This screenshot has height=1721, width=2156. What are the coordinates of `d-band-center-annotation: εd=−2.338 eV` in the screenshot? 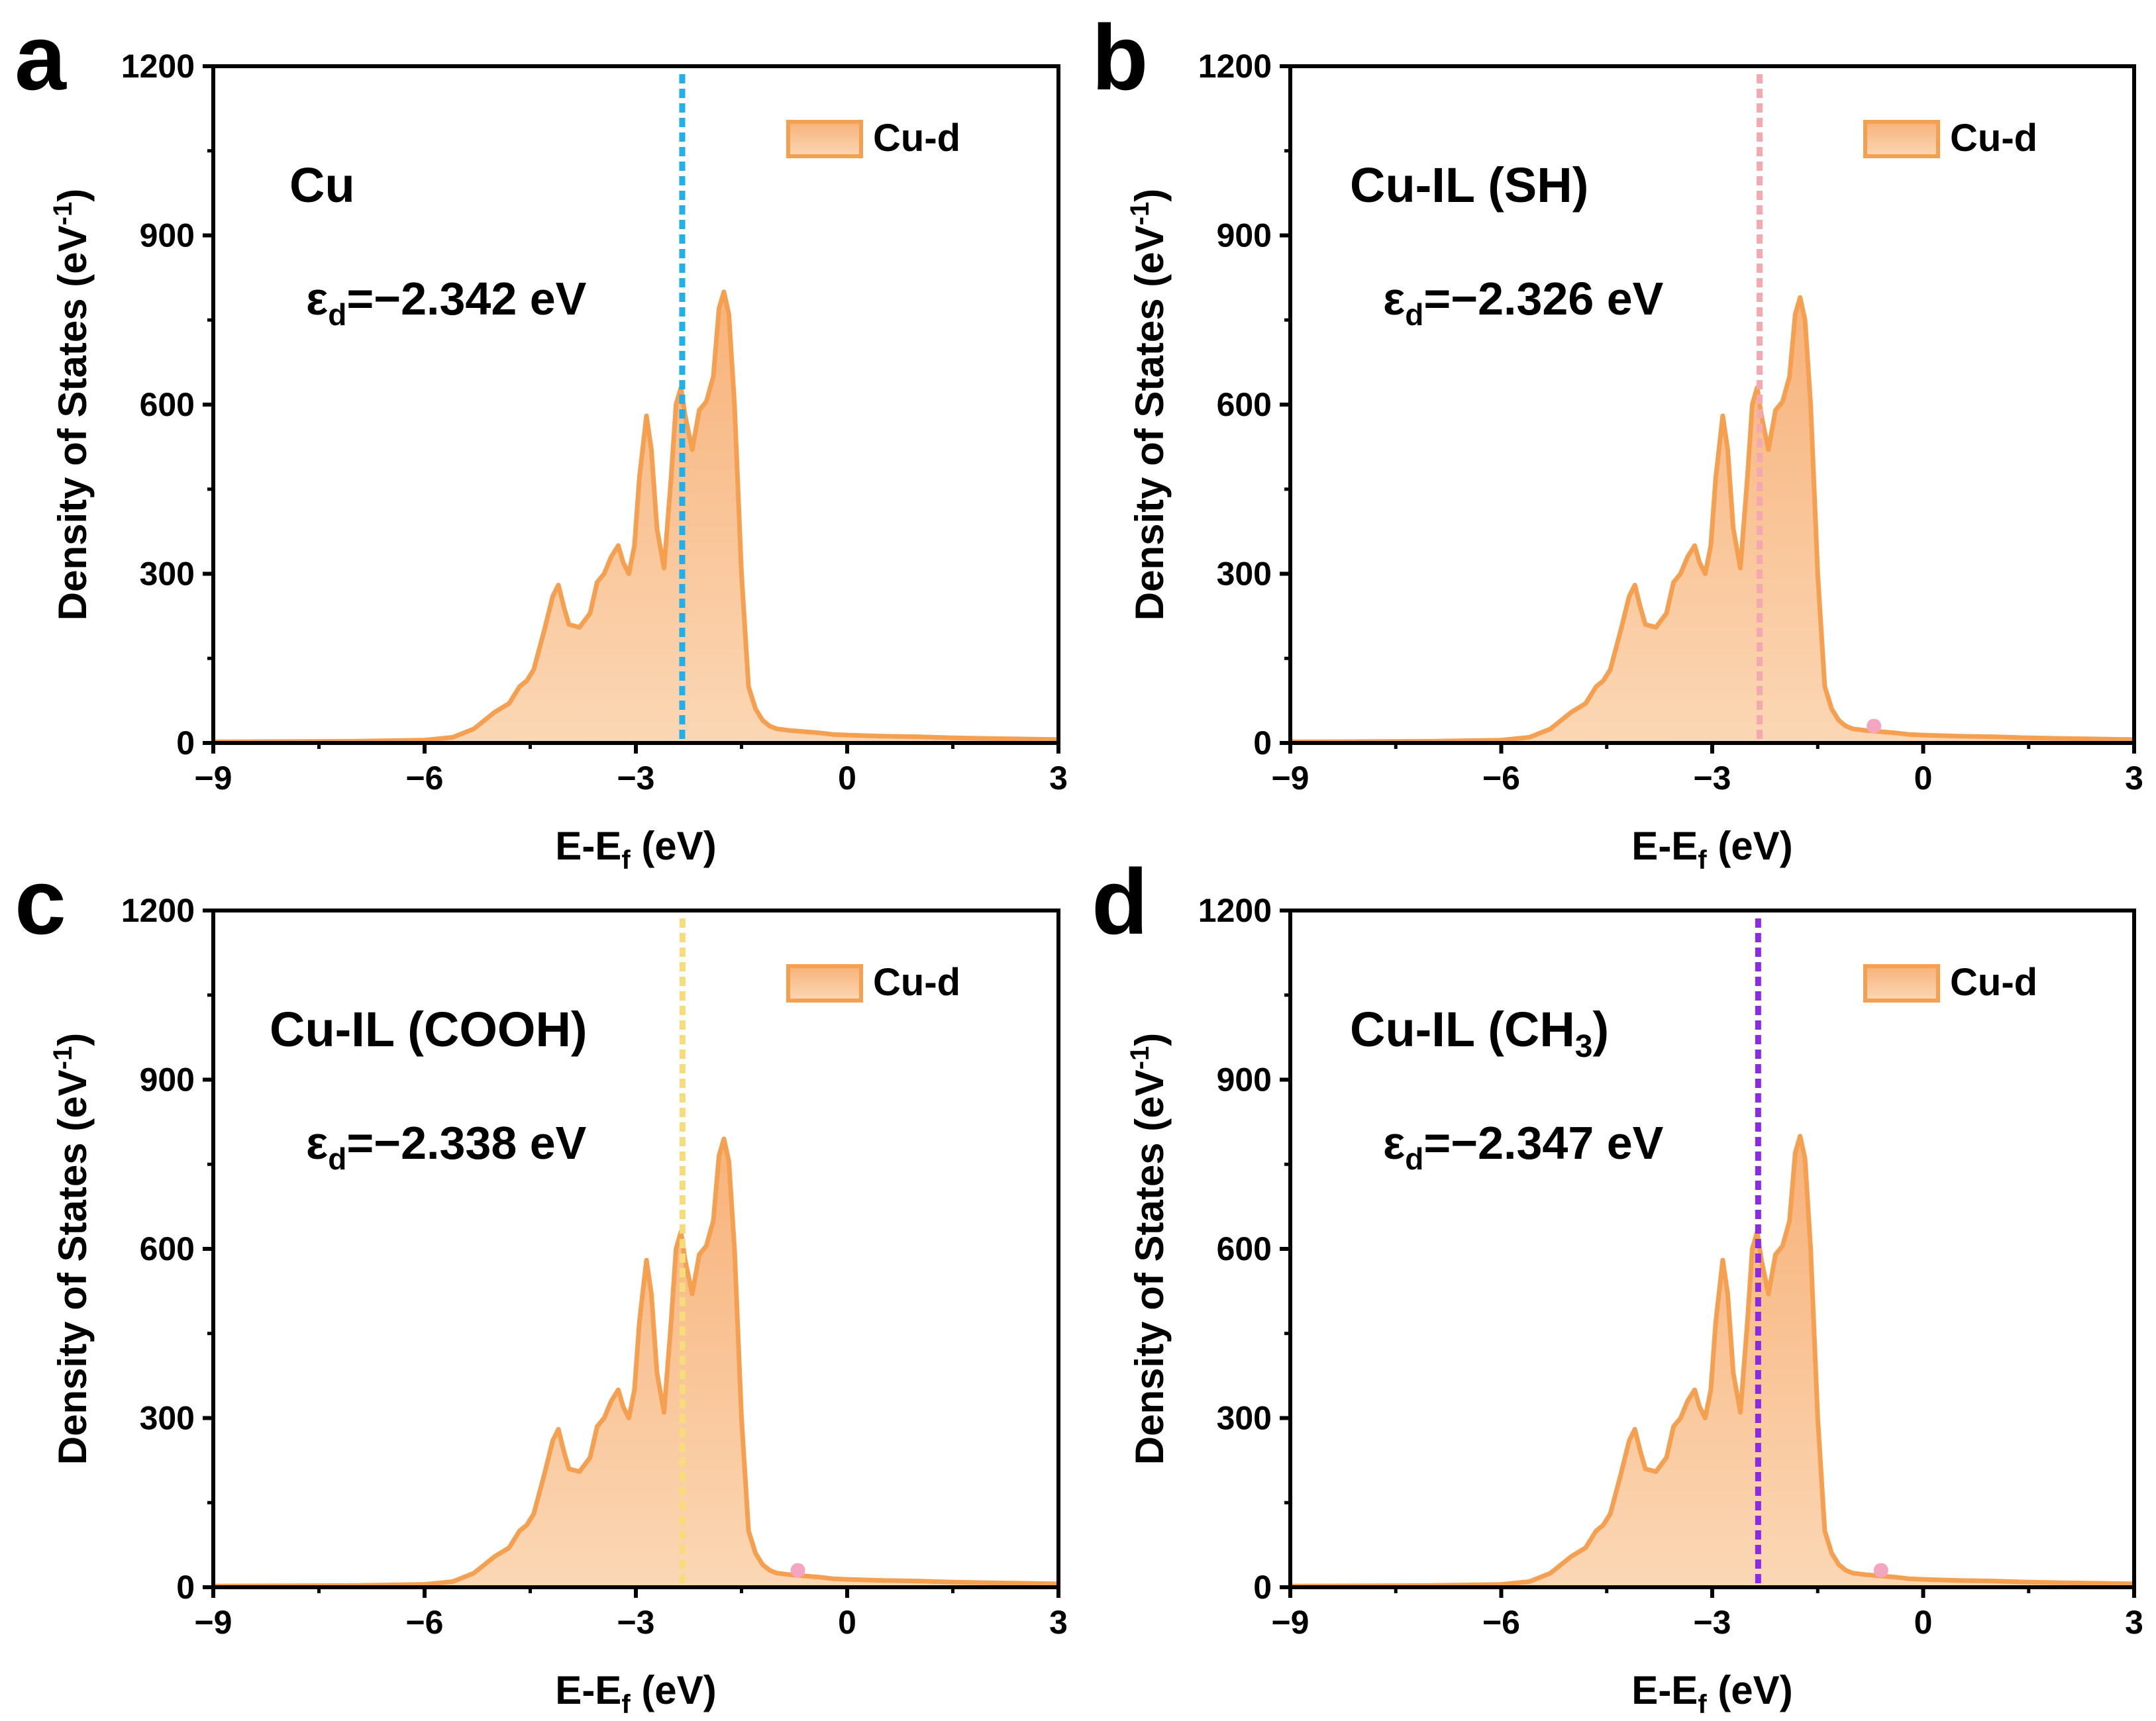 It's located at (447, 1146).